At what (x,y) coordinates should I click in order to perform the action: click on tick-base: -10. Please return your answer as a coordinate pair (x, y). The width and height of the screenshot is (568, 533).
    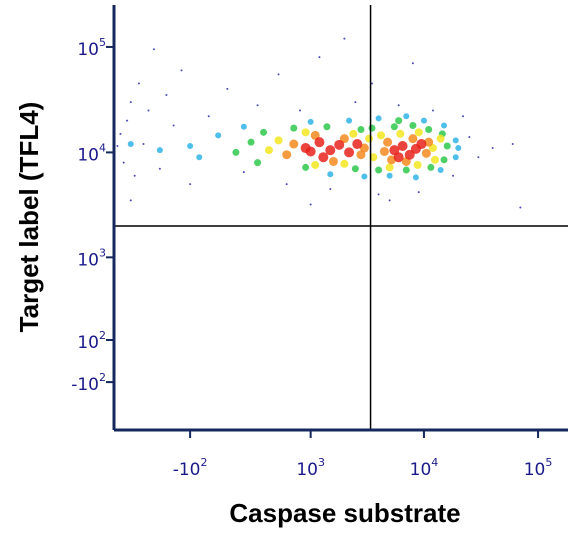
    Looking at the image, I should click on (187, 470).